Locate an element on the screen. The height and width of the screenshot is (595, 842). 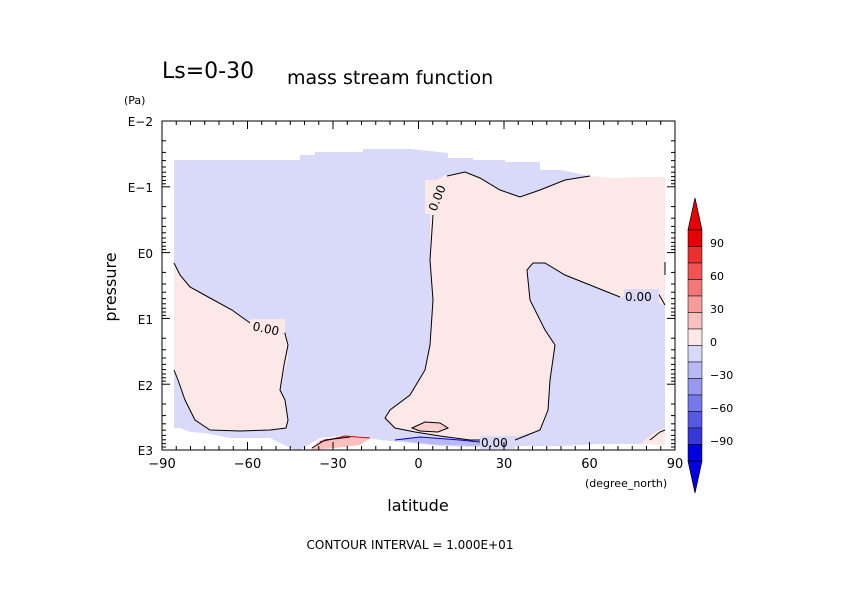
y-tick-labels: E−2 E−1 E0 E1 E2 E3 is located at coordinates (140, 286).